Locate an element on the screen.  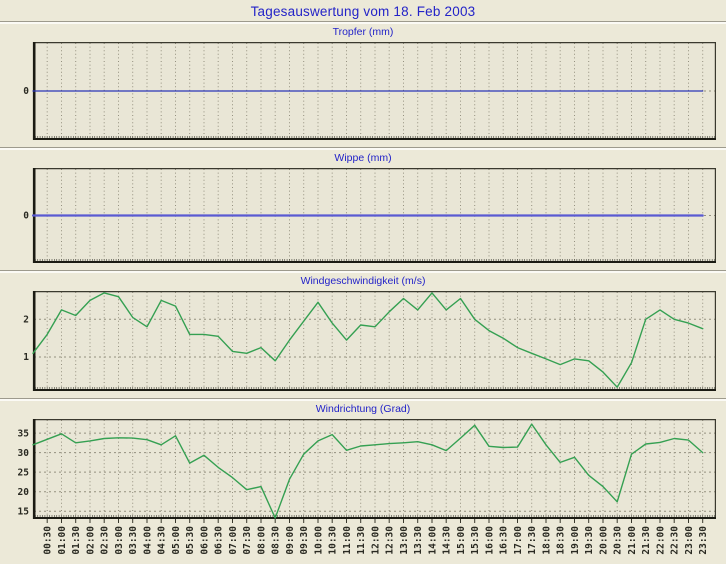
svg-text: 22:30 is located at coordinates (675, 540).